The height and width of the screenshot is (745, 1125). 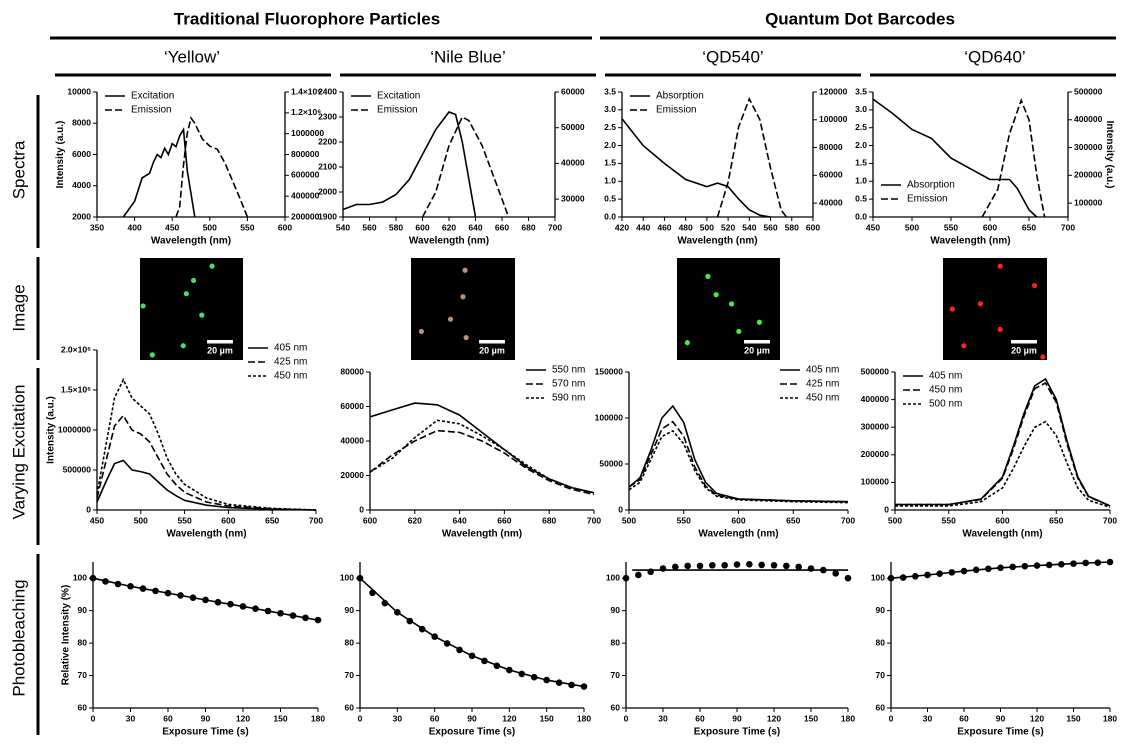 I want to click on y-tick-label: 60, so click(x=350, y=707).